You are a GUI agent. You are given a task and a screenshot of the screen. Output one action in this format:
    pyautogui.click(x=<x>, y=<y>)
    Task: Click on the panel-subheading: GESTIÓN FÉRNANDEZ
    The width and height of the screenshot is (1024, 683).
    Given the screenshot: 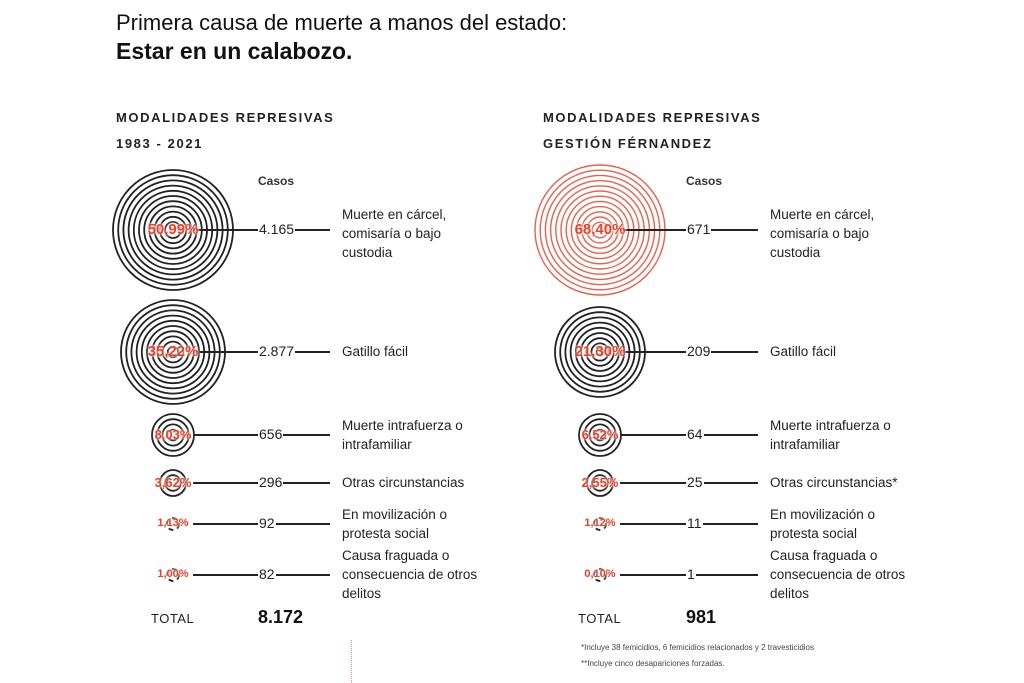 What is the action you would take?
    pyautogui.click(x=628, y=143)
    